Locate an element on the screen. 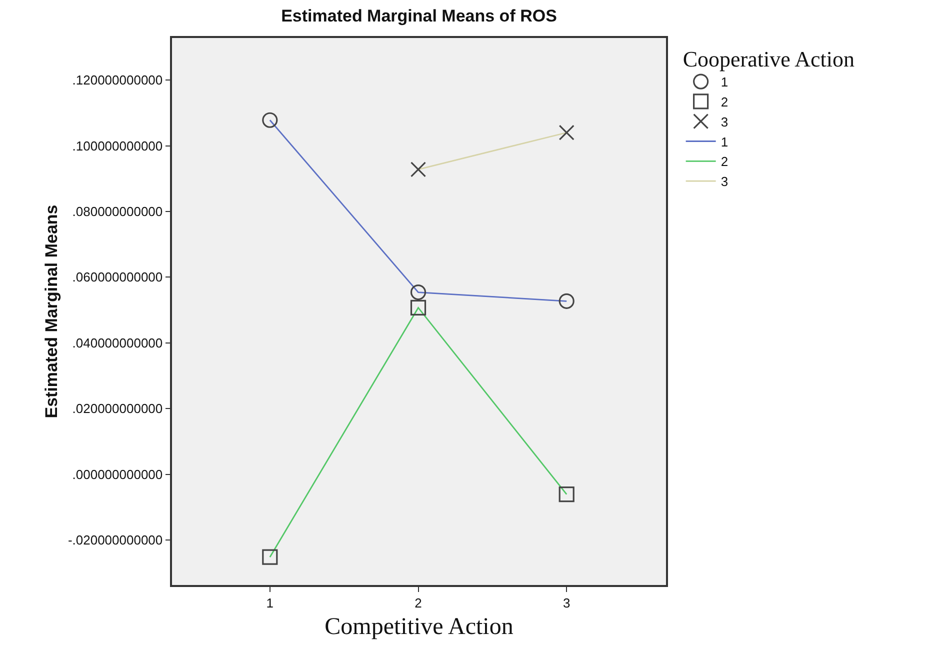 Image resolution: width=927 pixels, height=655 pixels. x-tick-label: 3 is located at coordinates (566, 602).